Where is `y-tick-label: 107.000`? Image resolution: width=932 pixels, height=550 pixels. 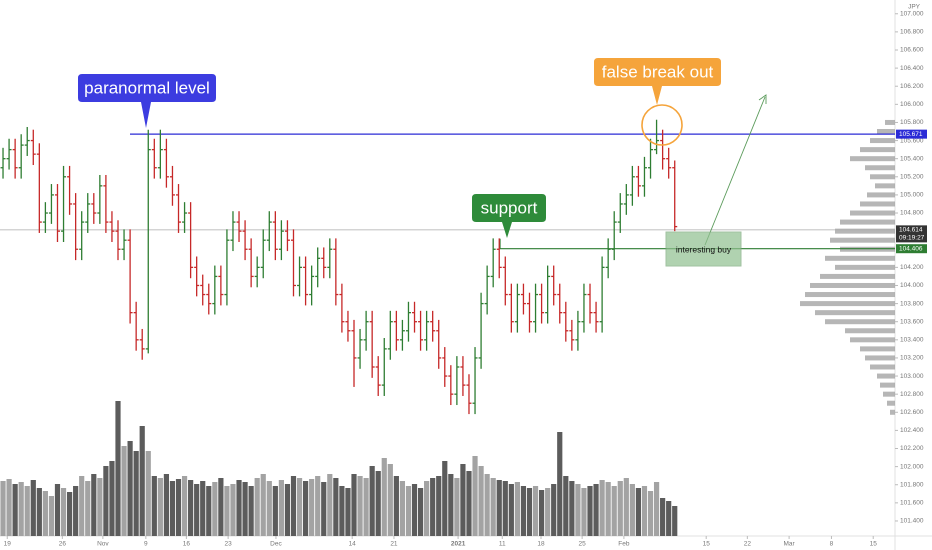
y-tick-label: 107.000 is located at coordinates (912, 13).